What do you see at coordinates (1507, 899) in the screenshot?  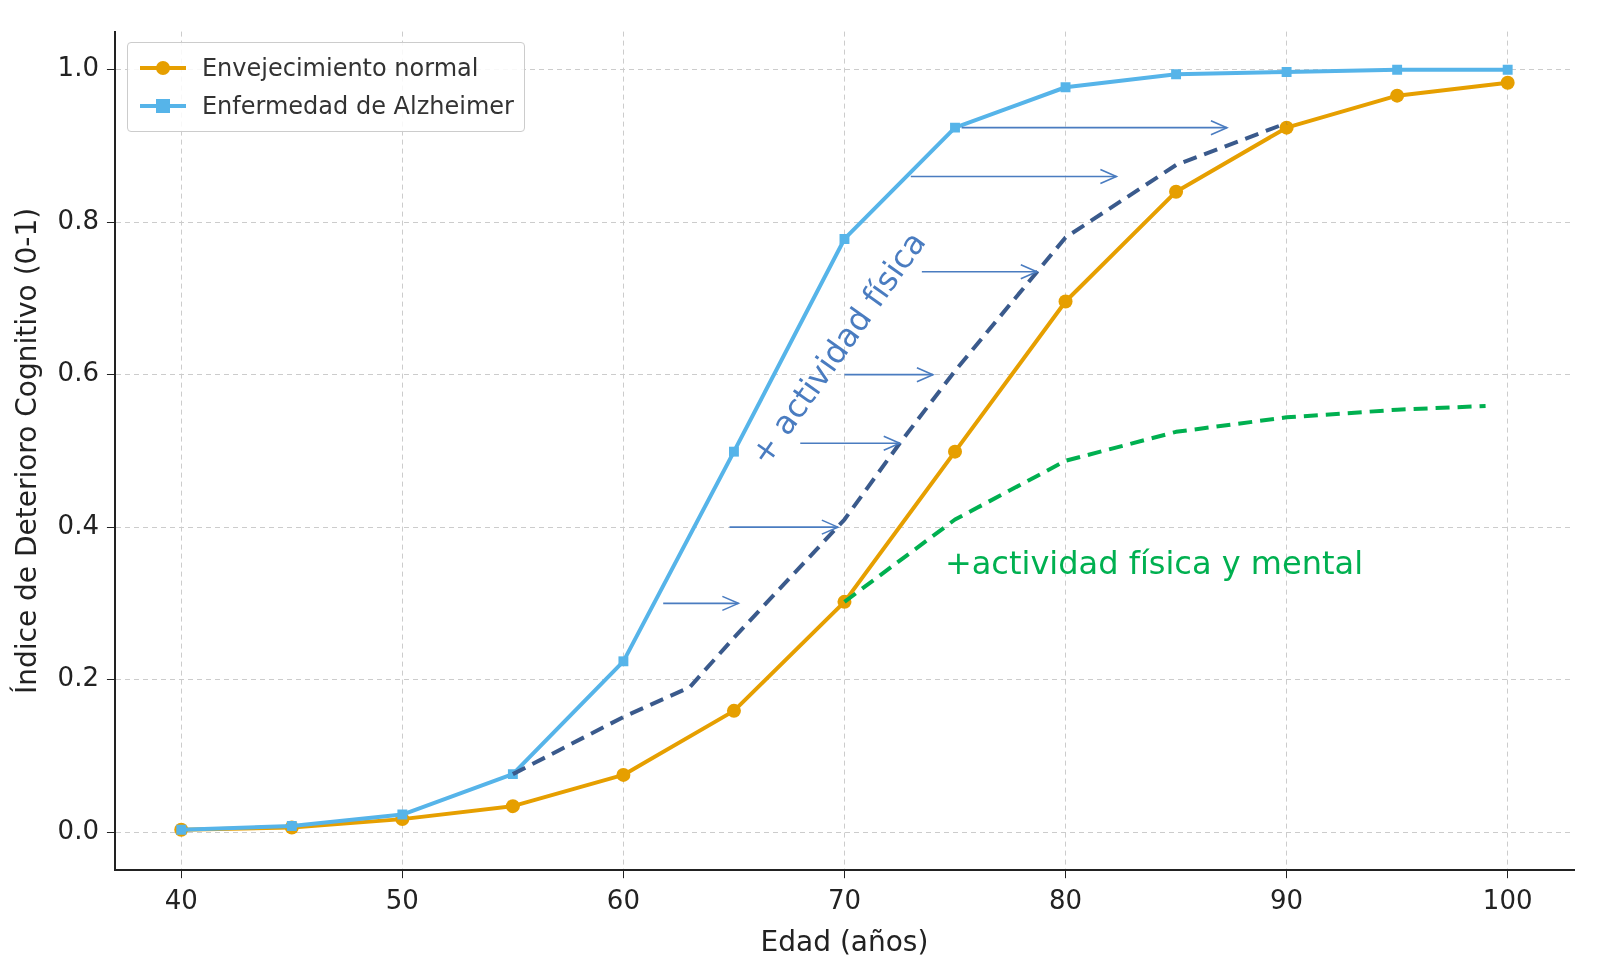 I see `x-tick-label: 100` at bounding box center [1507, 899].